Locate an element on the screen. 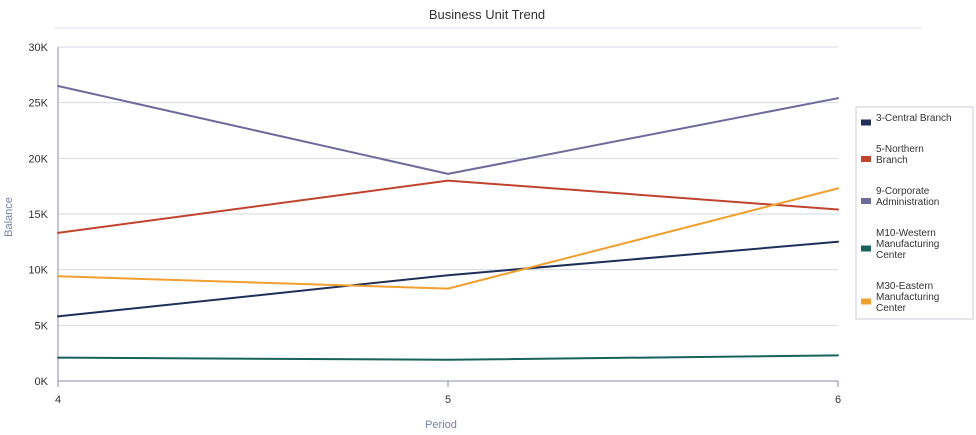 The image size is (976, 435). legend-box is located at coordinates (914, 213).